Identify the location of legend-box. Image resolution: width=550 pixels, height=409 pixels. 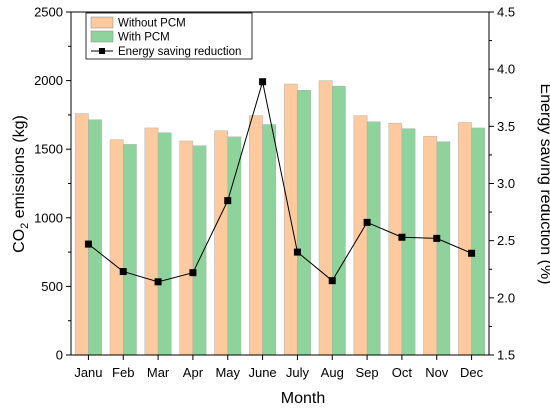
(169, 36).